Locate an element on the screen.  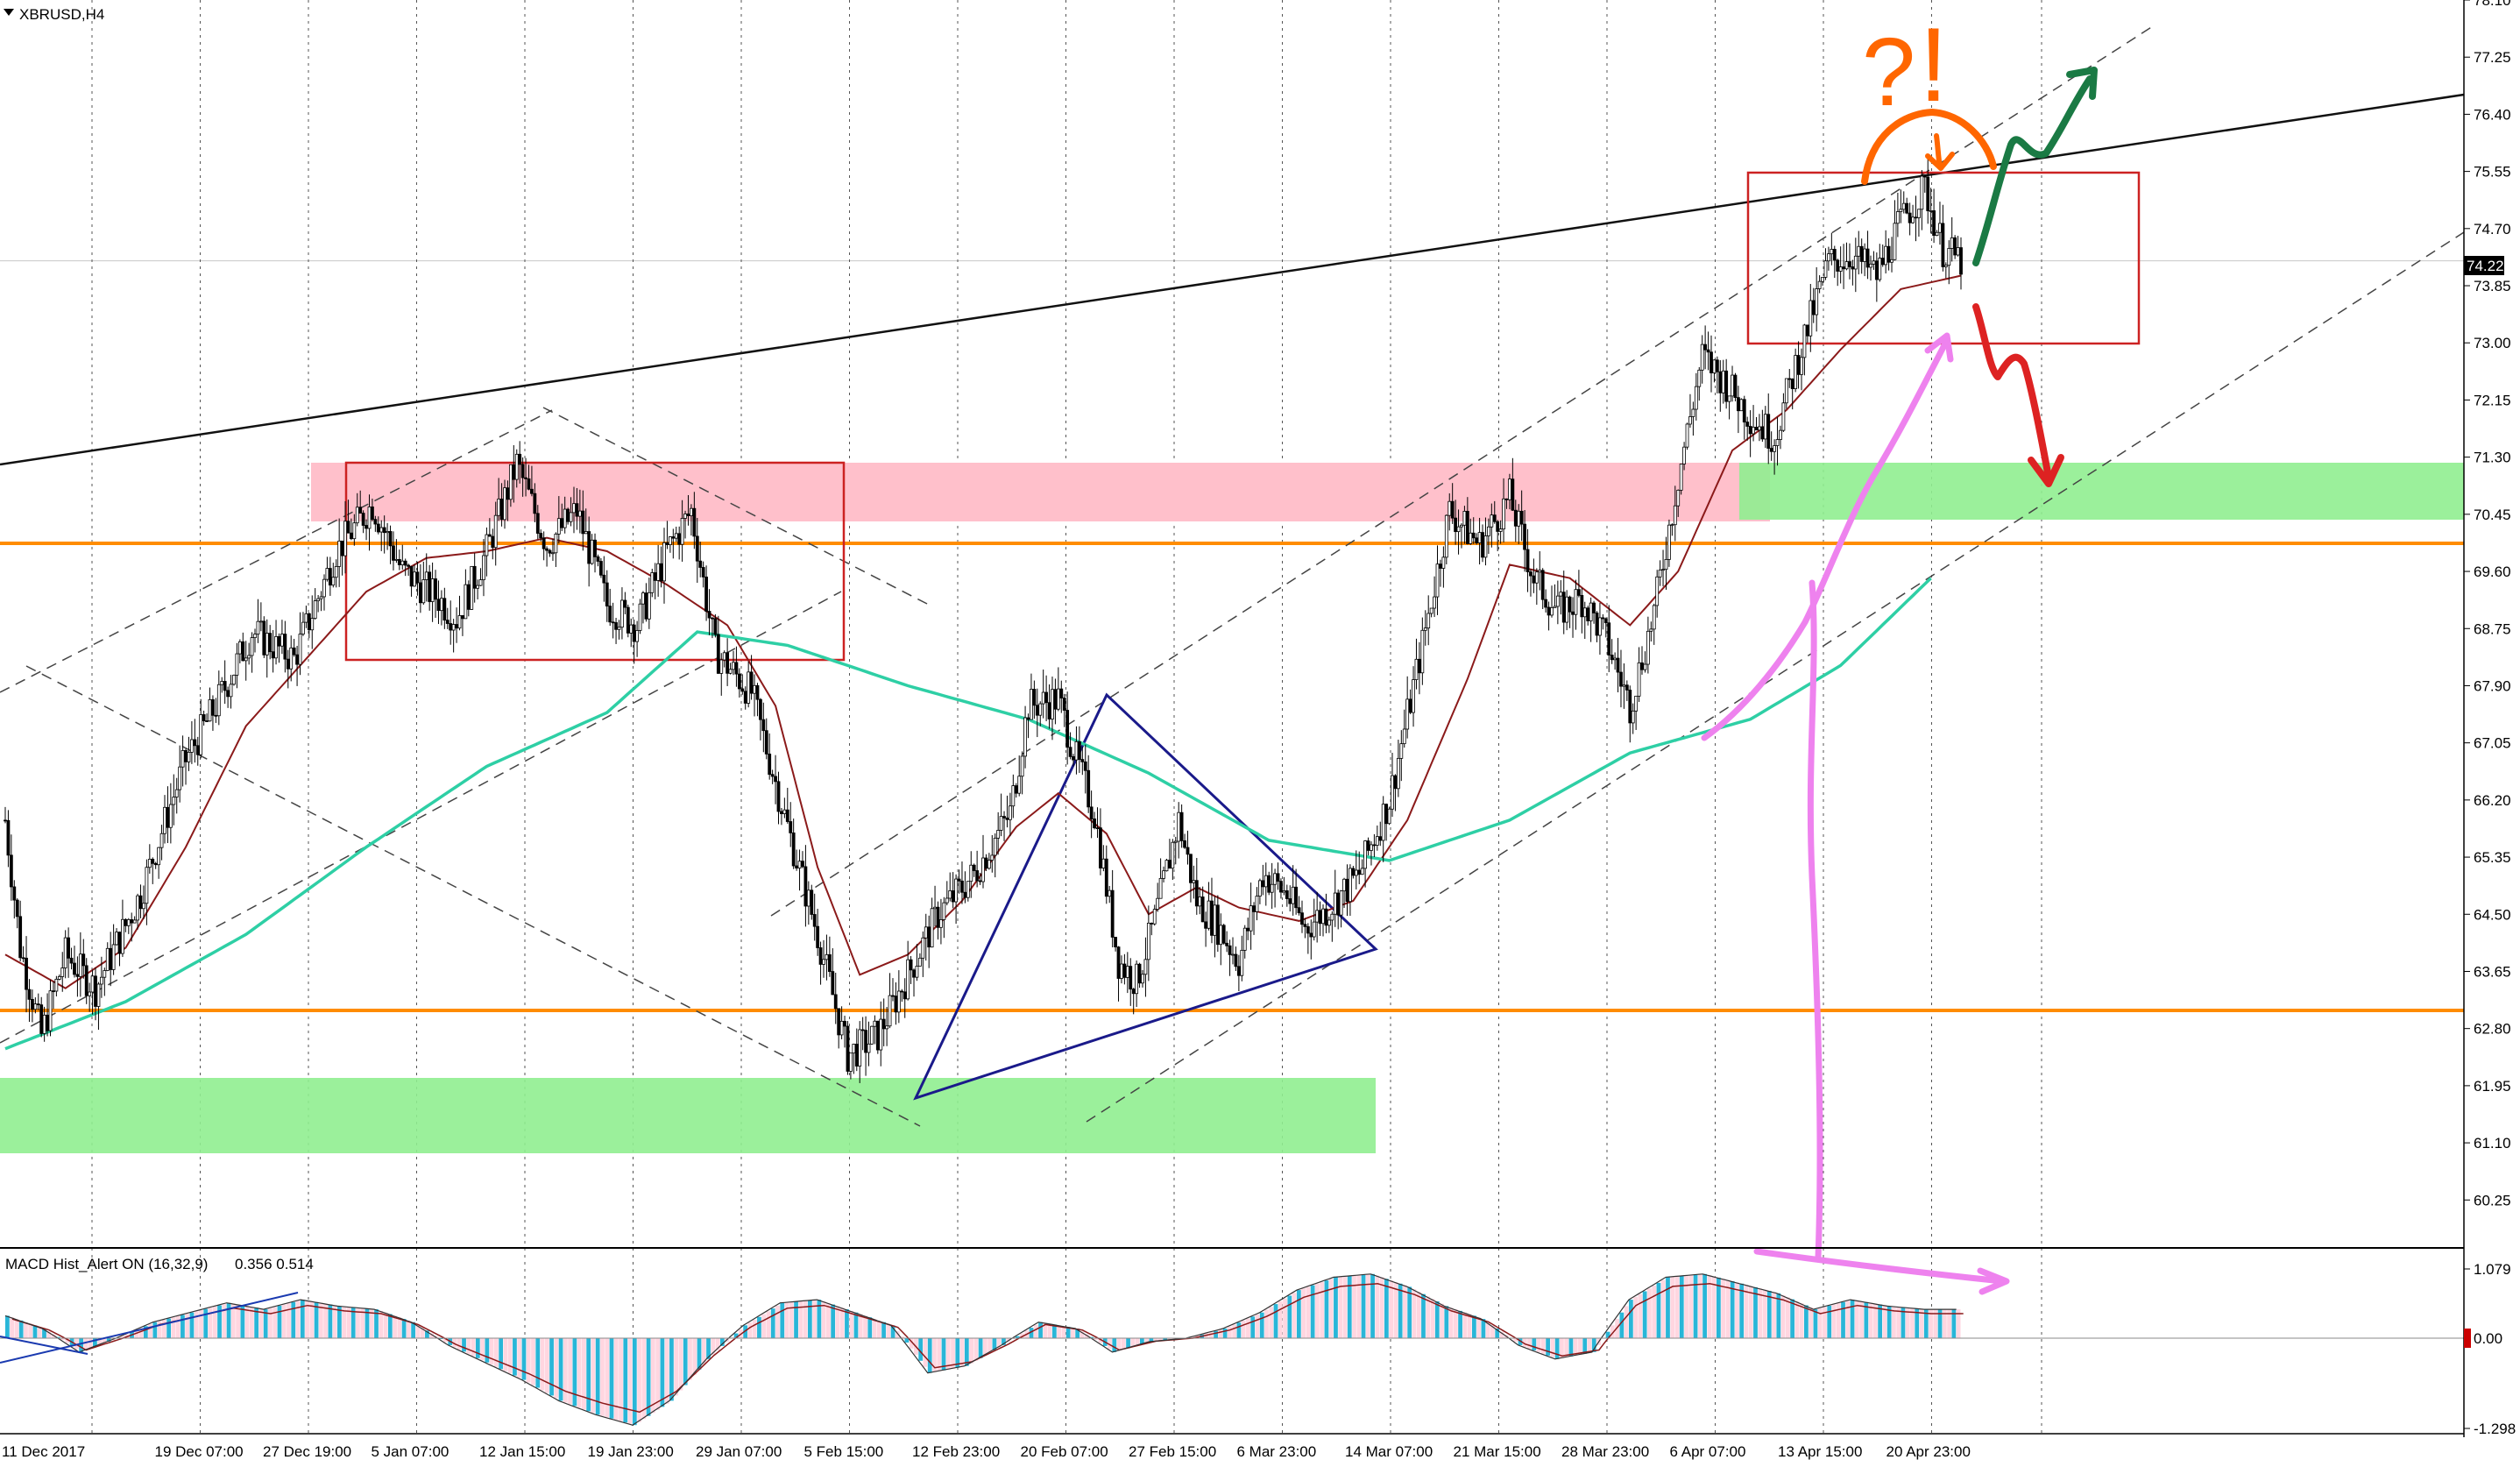
x-tick-label: 11 Dec 2017 is located at coordinates (43, 1452).